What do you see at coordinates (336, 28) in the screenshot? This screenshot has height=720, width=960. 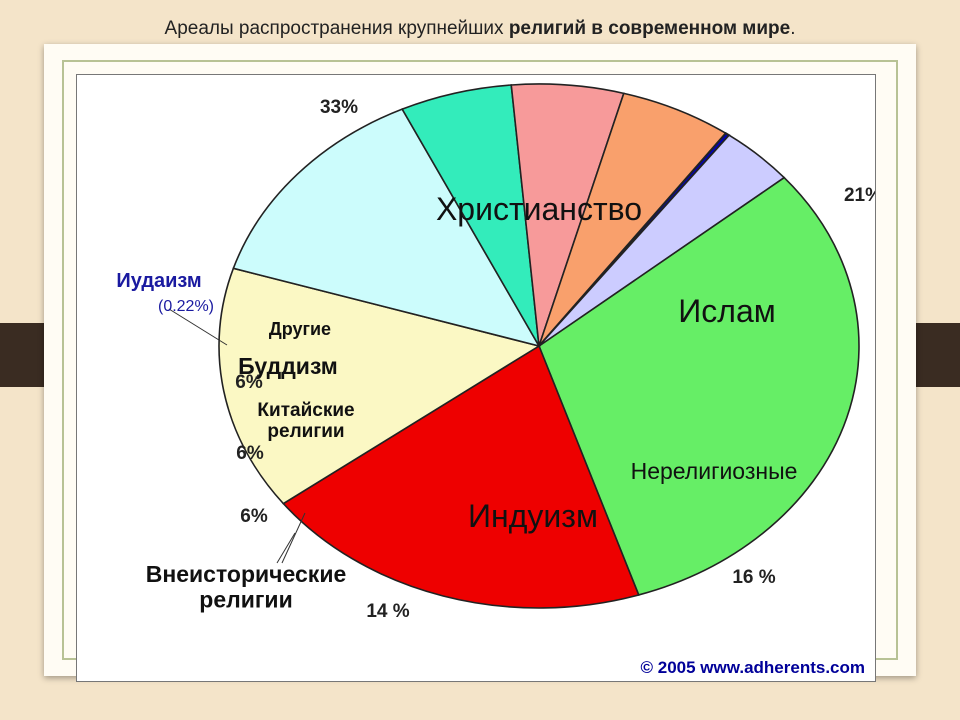 I see `slide-title-regular: Ареалы распространения крупнейших` at bounding box center [336, 28].